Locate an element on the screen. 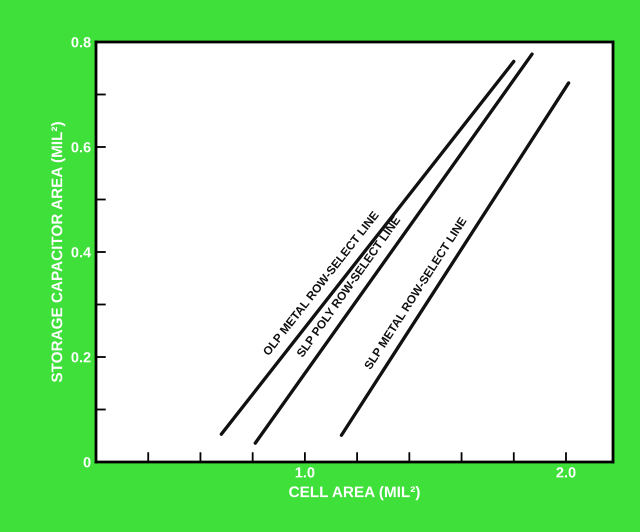 The width and height of the screenshot is (640, 532). x-tick-label: 2.0 is located at coordinates (566, 472).